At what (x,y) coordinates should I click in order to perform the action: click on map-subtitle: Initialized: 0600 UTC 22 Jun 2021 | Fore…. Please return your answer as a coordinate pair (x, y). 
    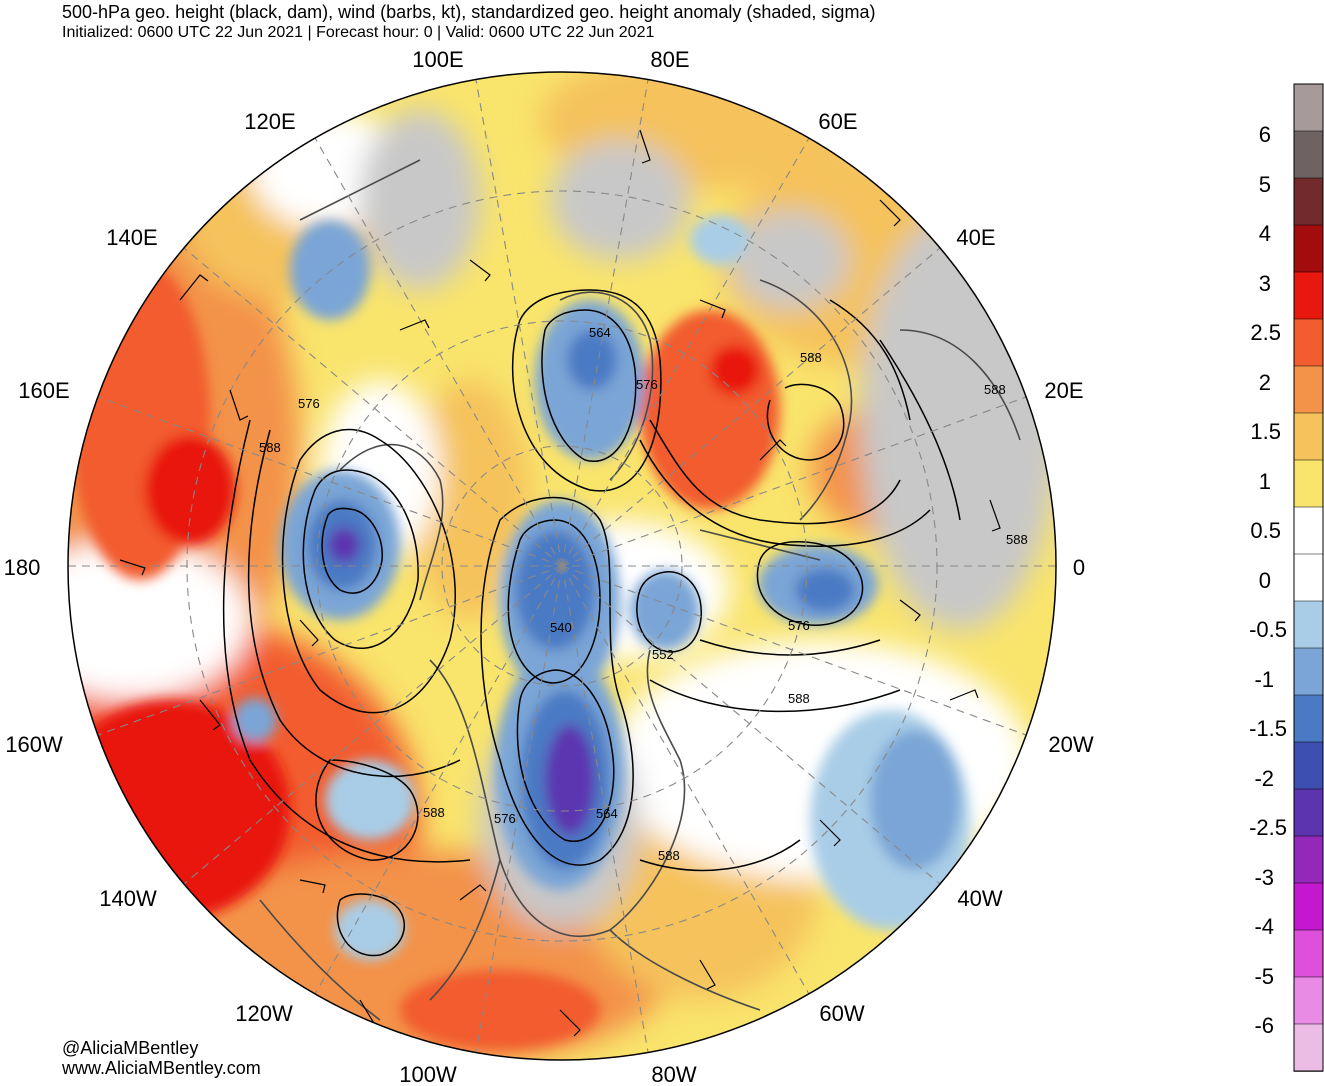
    Looking at the image, I should click on (358, 32).